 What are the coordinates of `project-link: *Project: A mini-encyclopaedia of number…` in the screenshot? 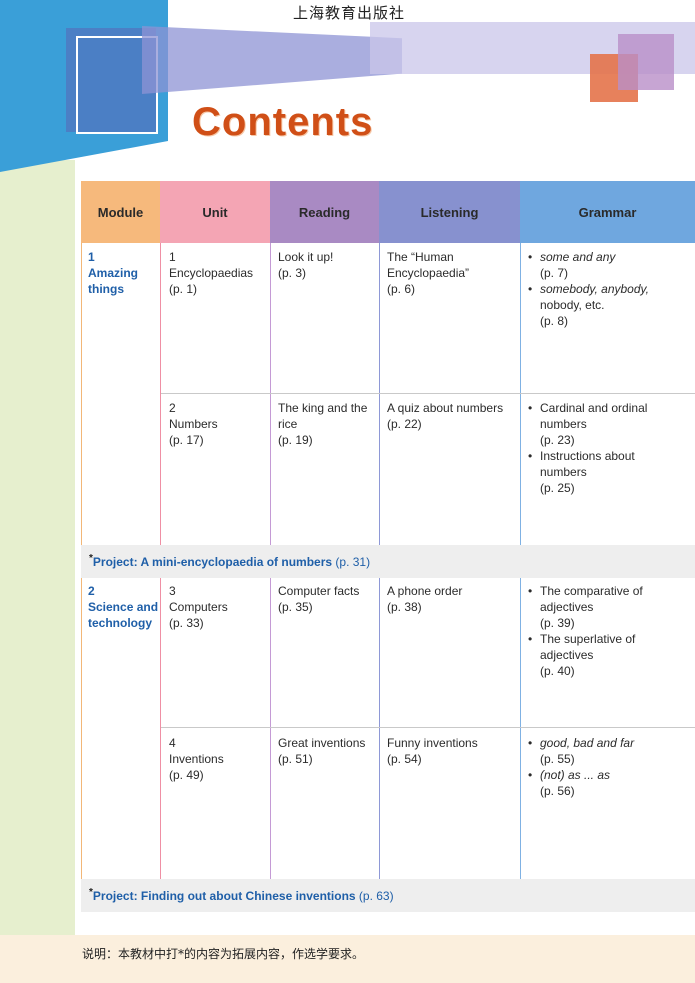 It's located at (229, 561).